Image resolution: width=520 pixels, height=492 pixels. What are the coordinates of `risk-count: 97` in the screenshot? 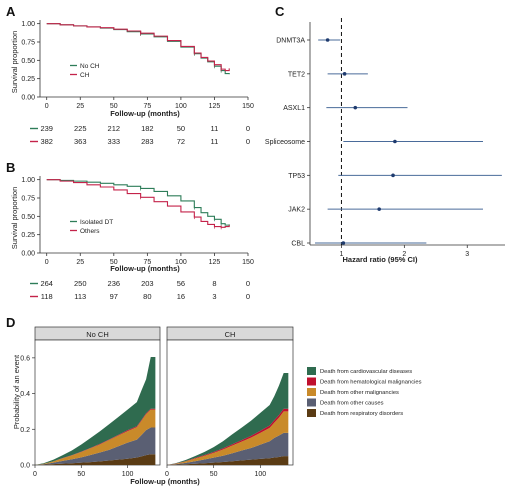 It's located at (114, 296).